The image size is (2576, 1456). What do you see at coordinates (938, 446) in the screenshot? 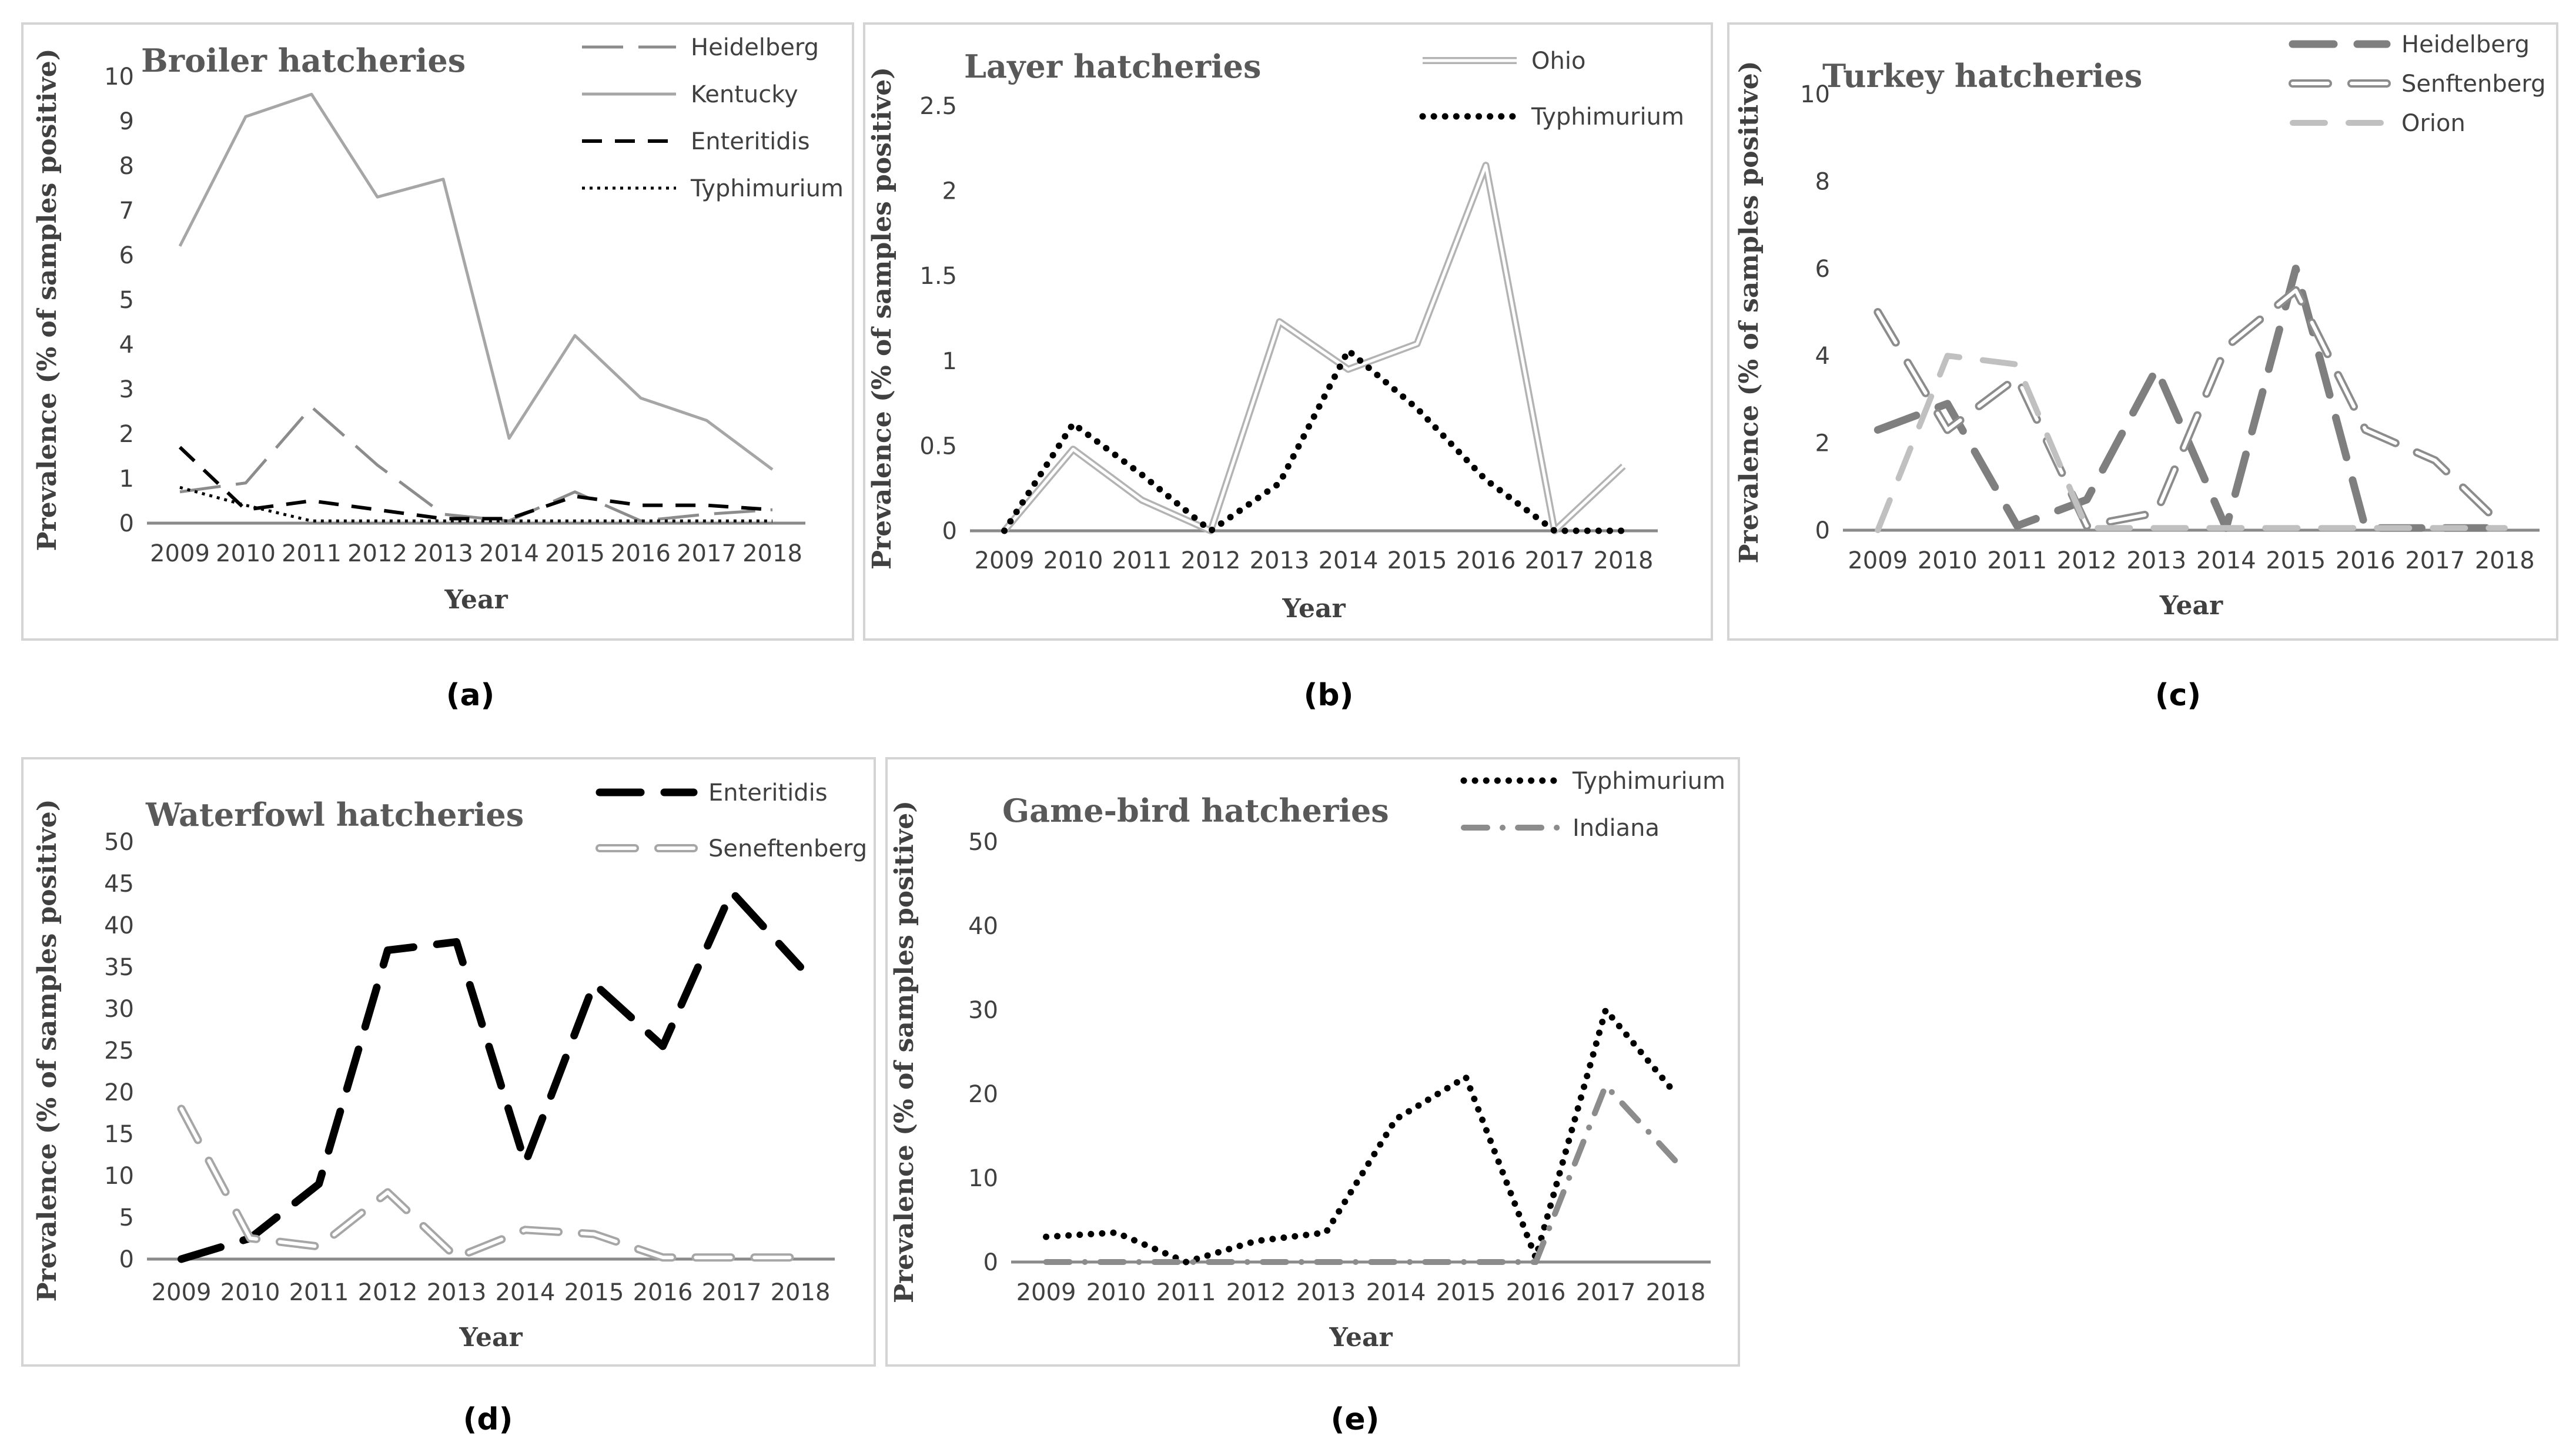
I see `y-tick-label: 0.5` at bounding box center [938, 446].